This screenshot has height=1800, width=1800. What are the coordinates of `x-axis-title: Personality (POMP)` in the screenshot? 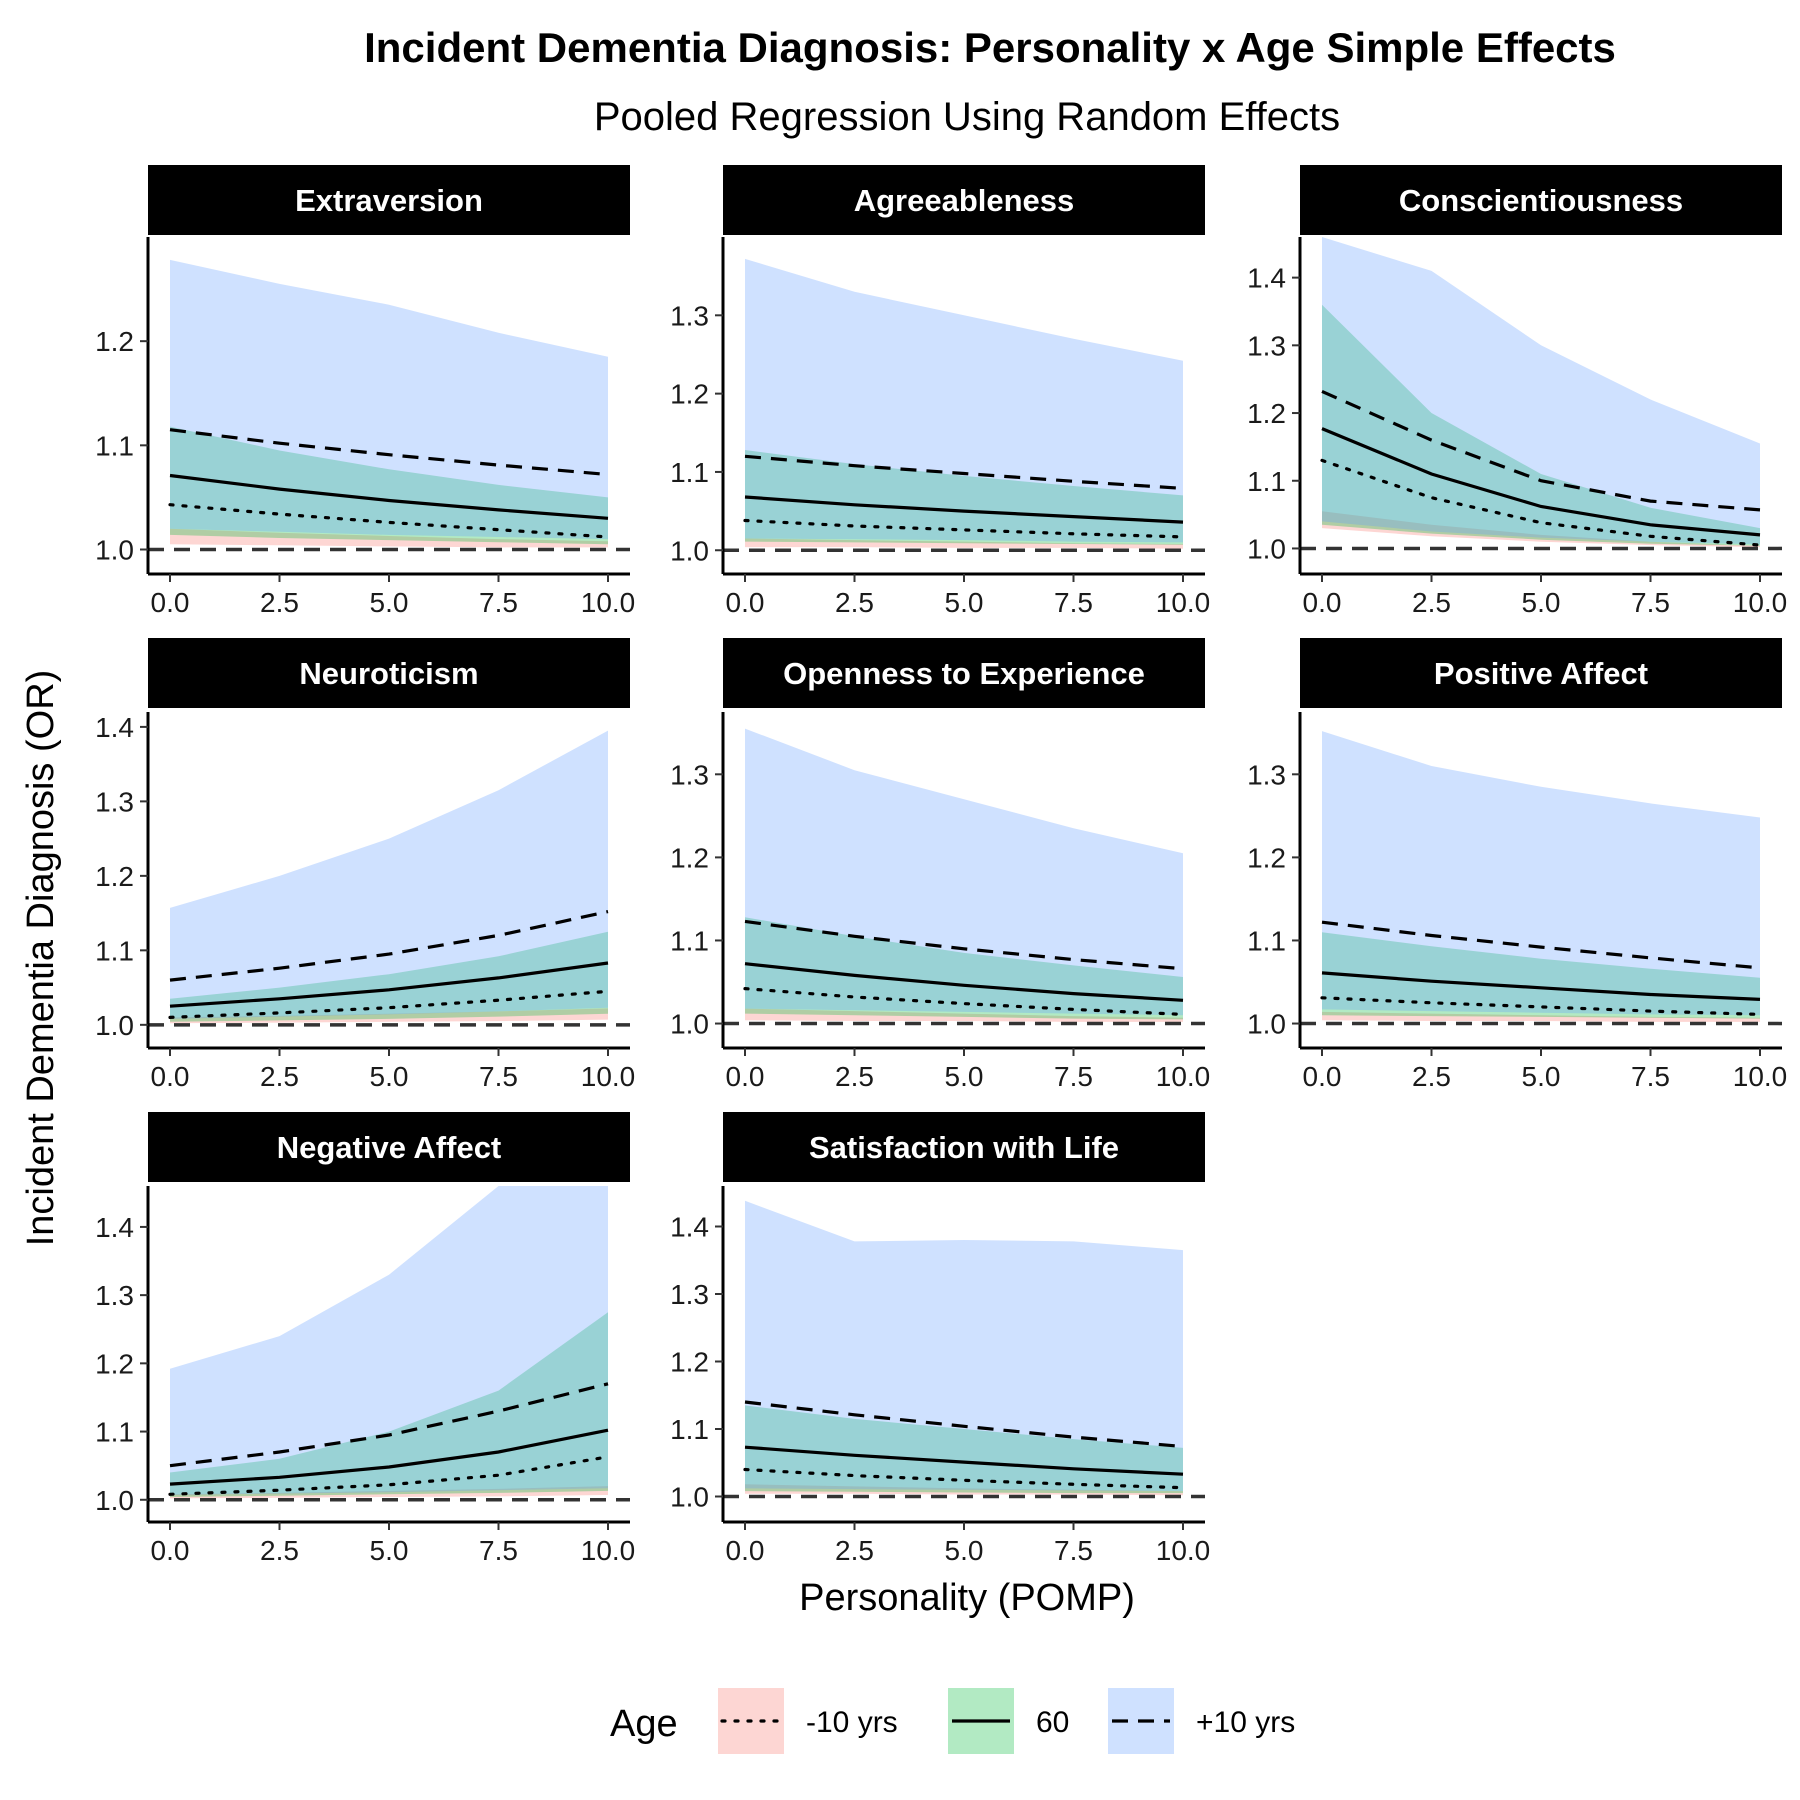 It's located at (967, 1598).